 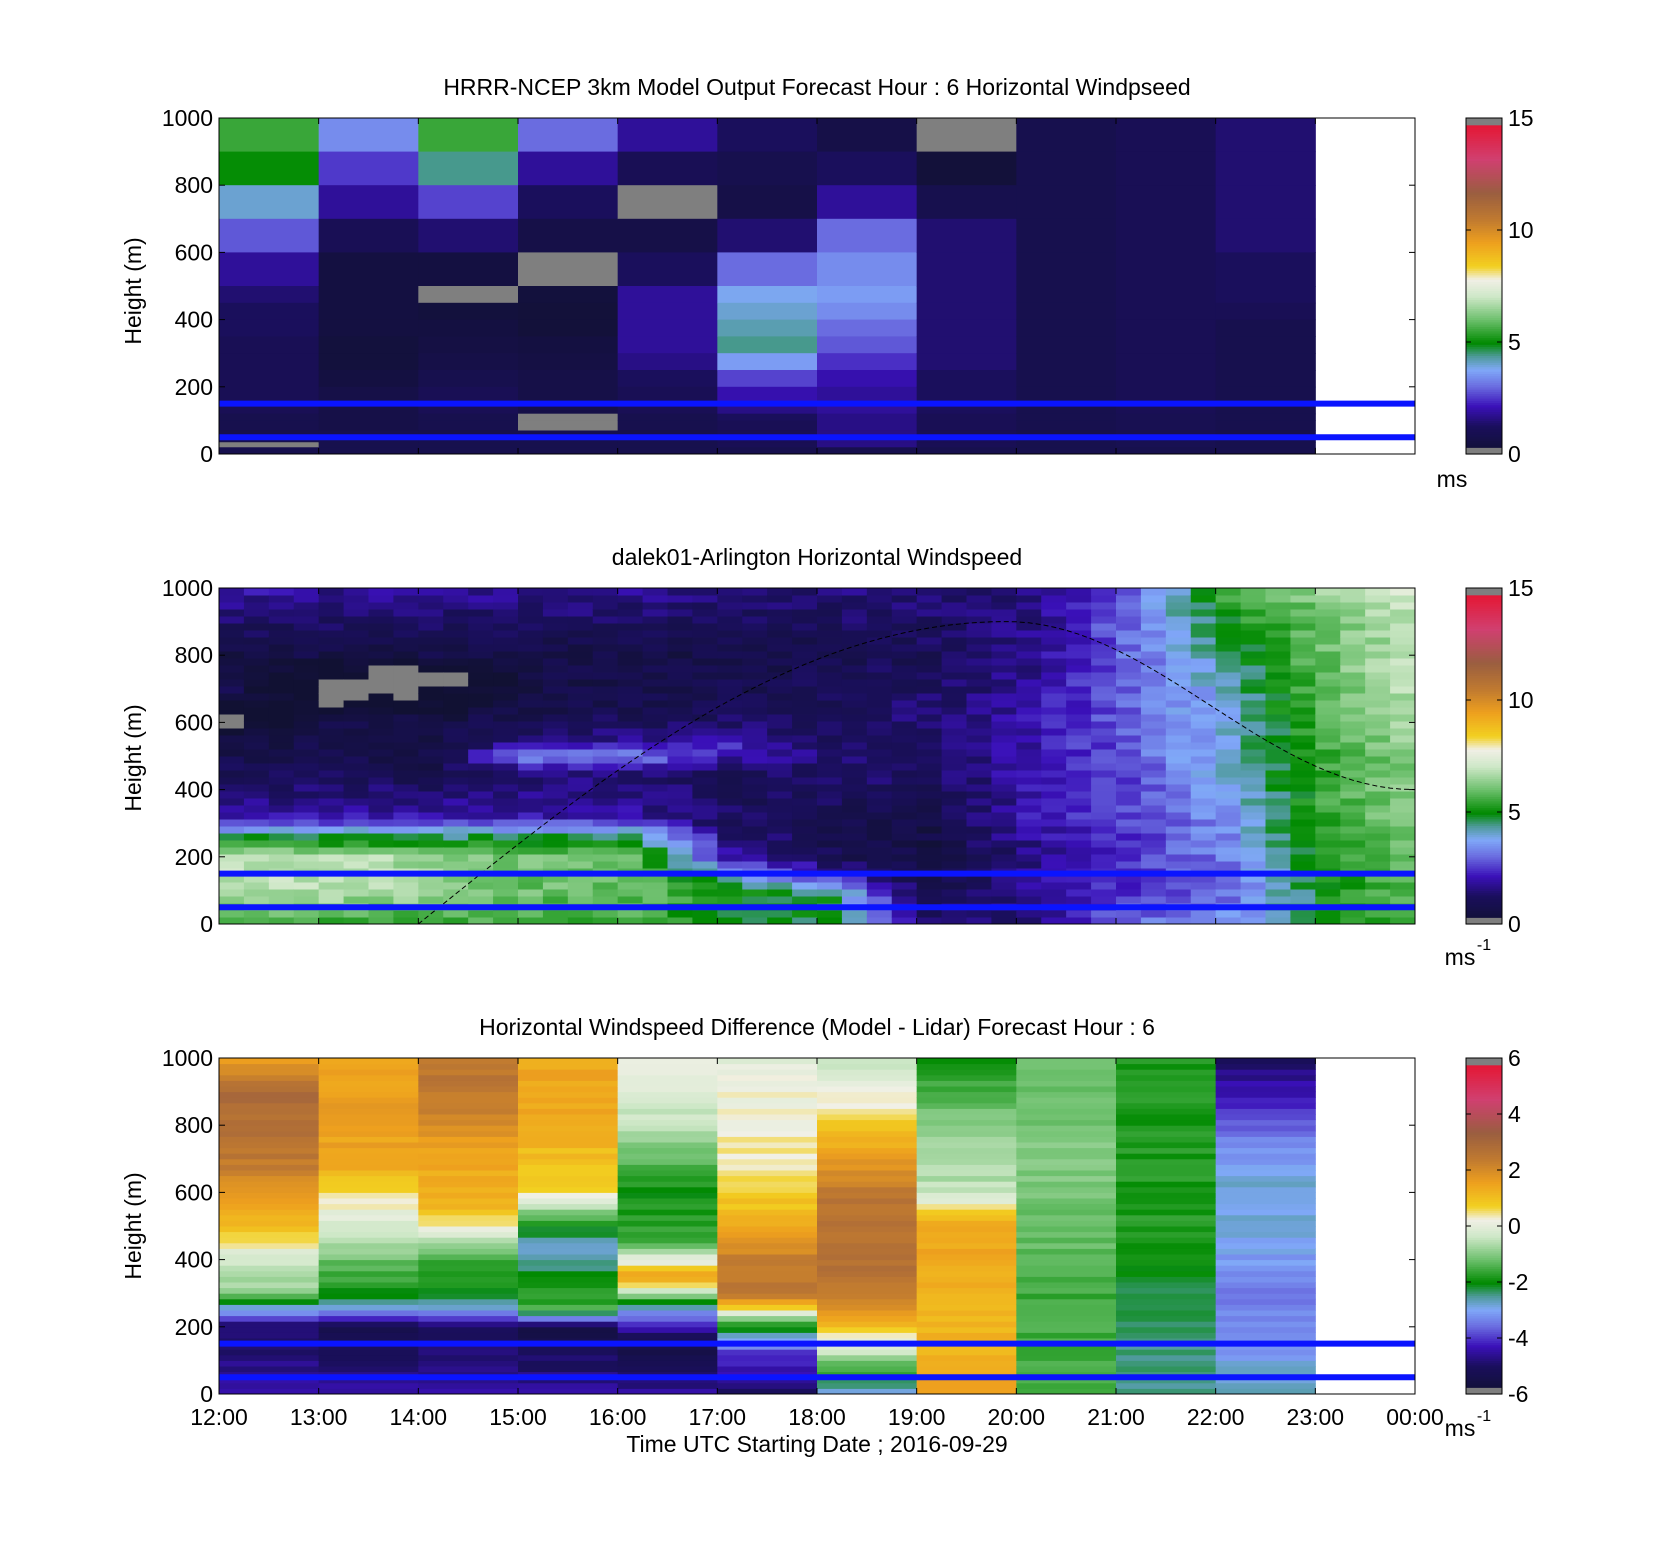 What do you see at coordinates (187, 1058) in the screenshot?
I see `ytick-label: 1000` at bounding box center [187, 1058].